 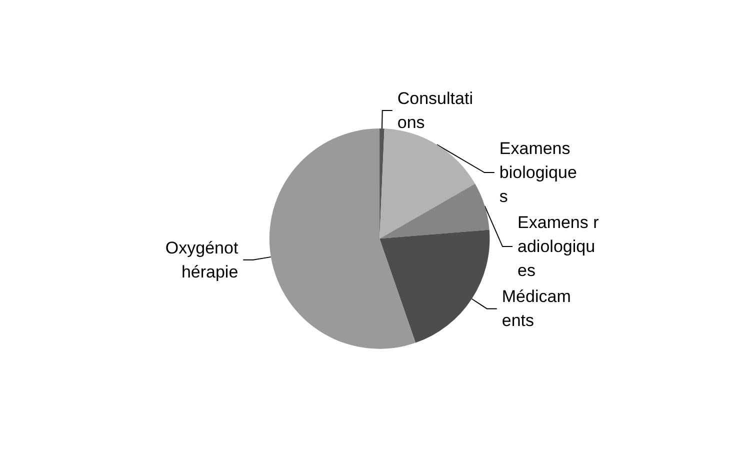 What do you see at coordinates (538, 172) in the screenshot?
I see `slice-label: Examens biologiques` at bounding box center [538, 172].